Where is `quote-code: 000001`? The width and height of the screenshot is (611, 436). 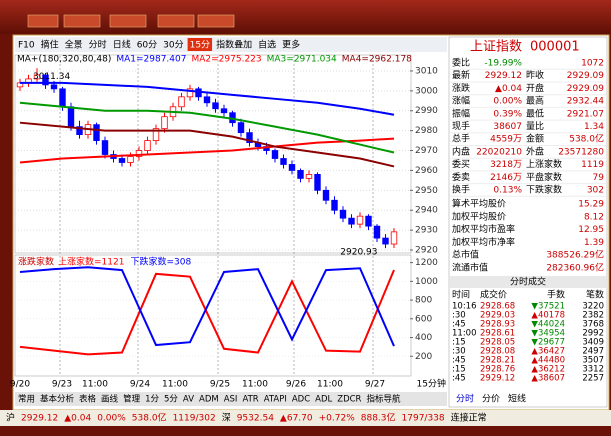
quote-code: 000001 is located at coordinates (555, 47).